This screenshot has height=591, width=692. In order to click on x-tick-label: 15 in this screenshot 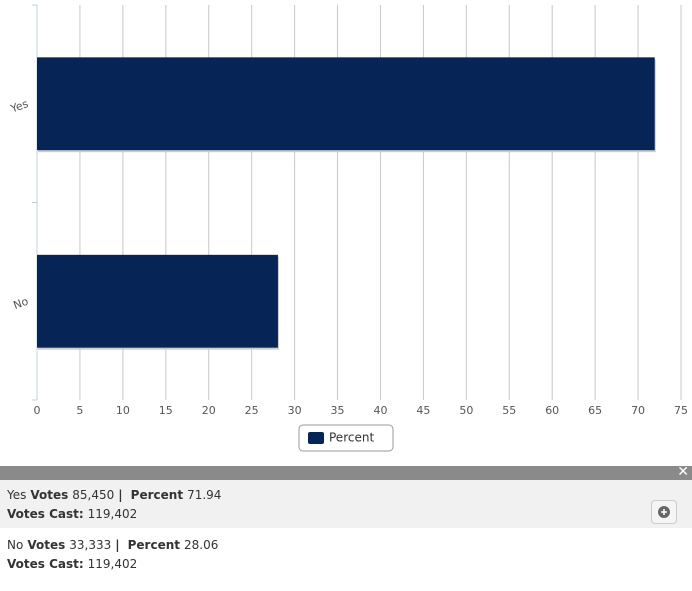, I will do `click(166, 410)`.